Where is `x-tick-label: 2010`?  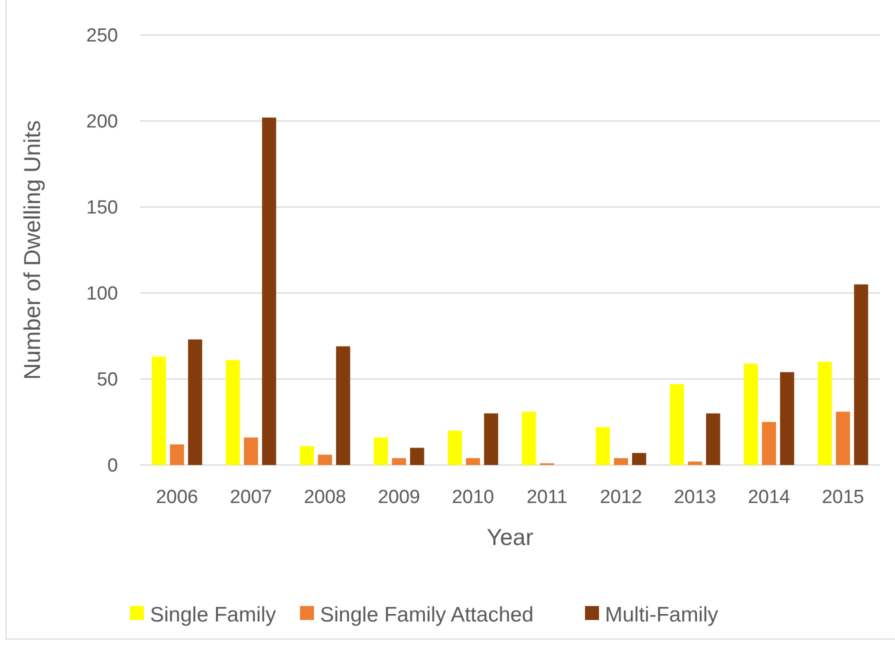
x-tick-label: 2010 is located at coordinates (473, 497).